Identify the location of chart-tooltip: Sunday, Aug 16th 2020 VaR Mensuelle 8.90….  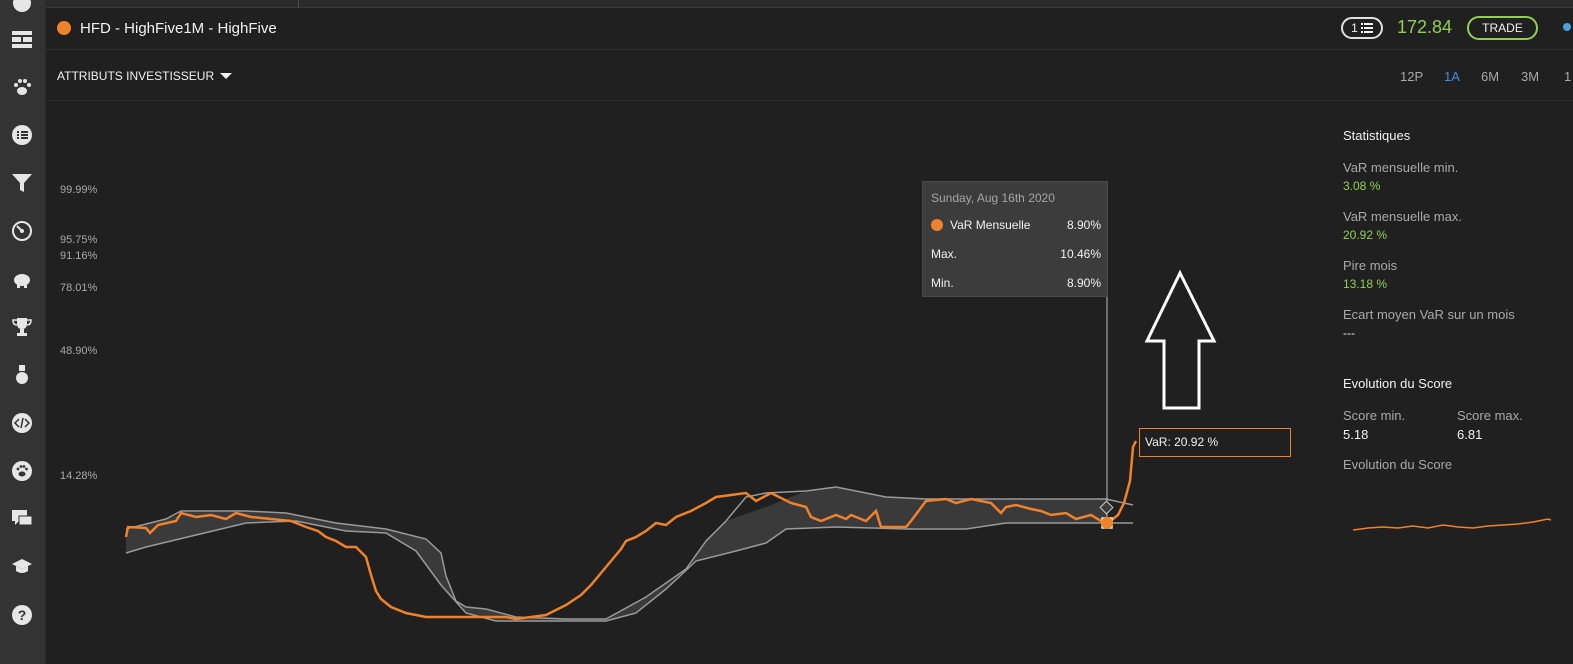
(1015, 239).